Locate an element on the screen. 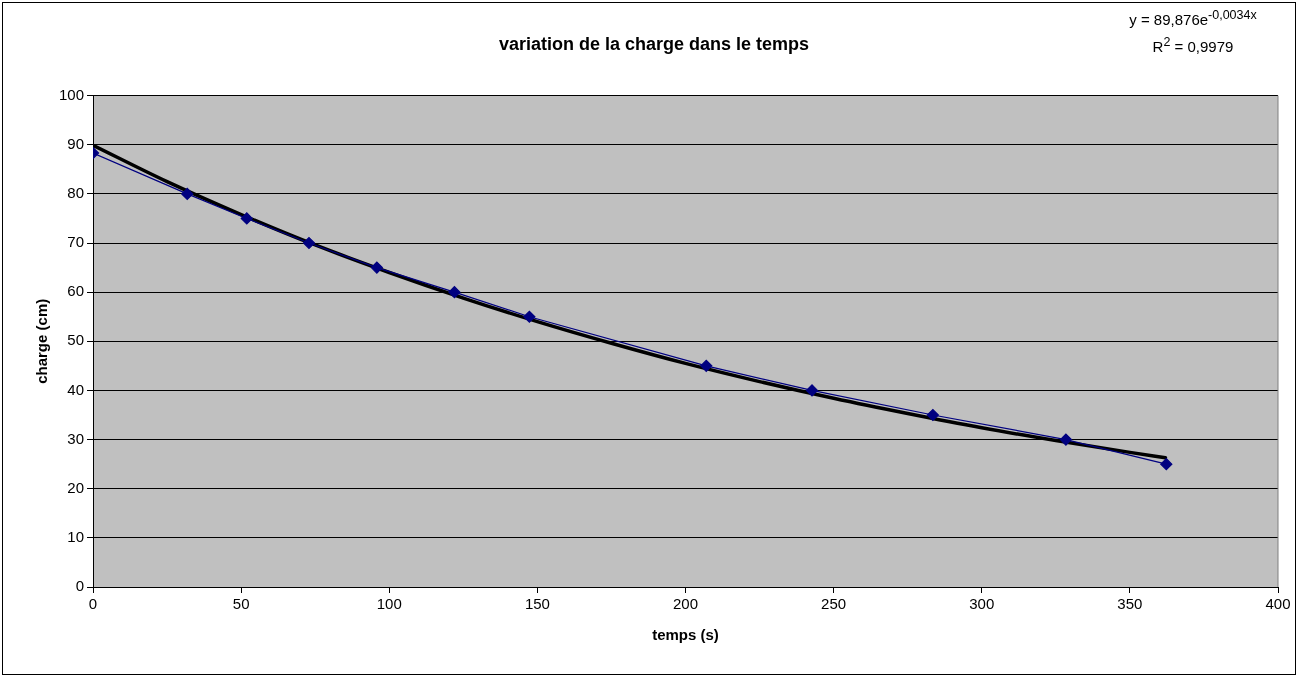 This screenshot has width=1300, height=679. x-tick-label: 300 is located at coordinates (982, 604).